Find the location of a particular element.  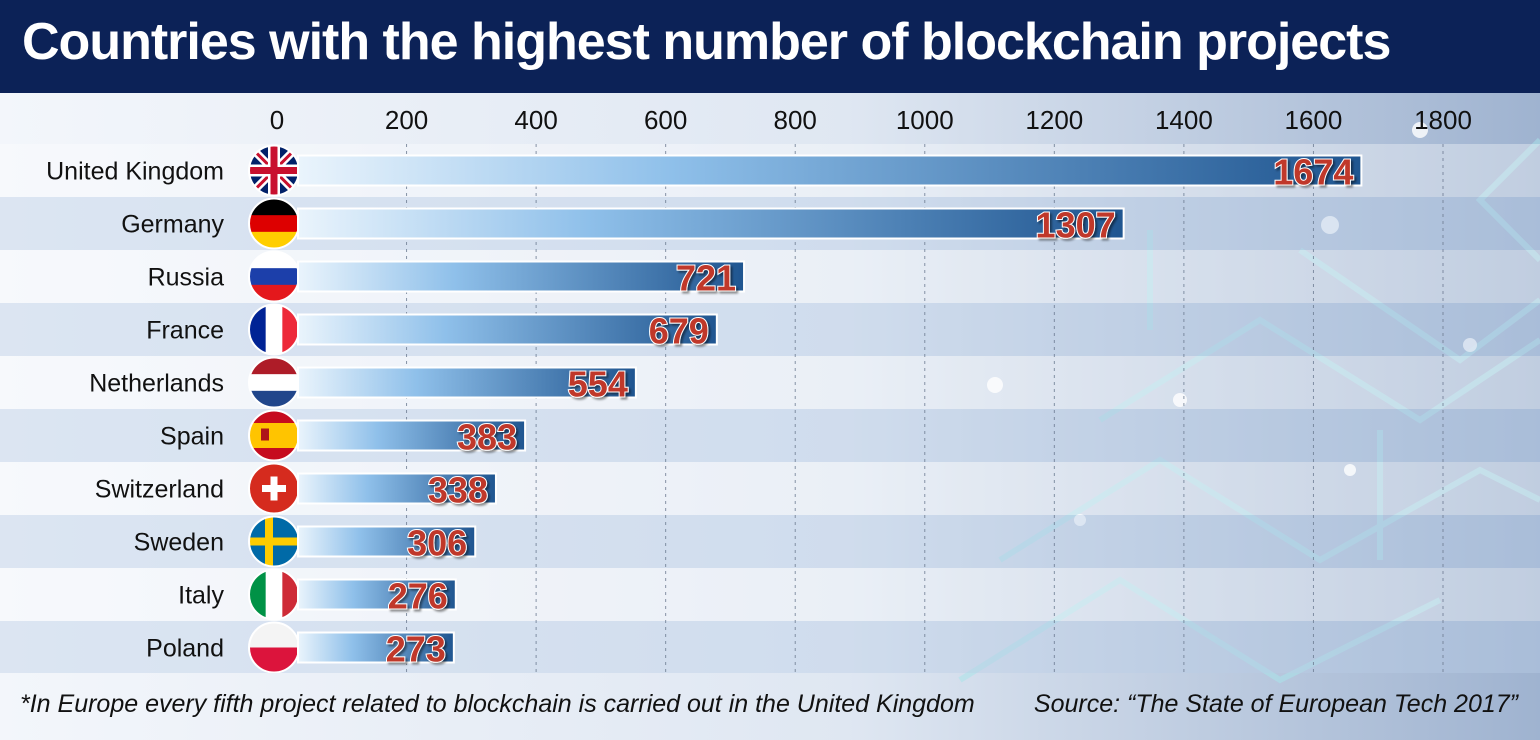

value-label: 383 is located at coordinates (487, 437).